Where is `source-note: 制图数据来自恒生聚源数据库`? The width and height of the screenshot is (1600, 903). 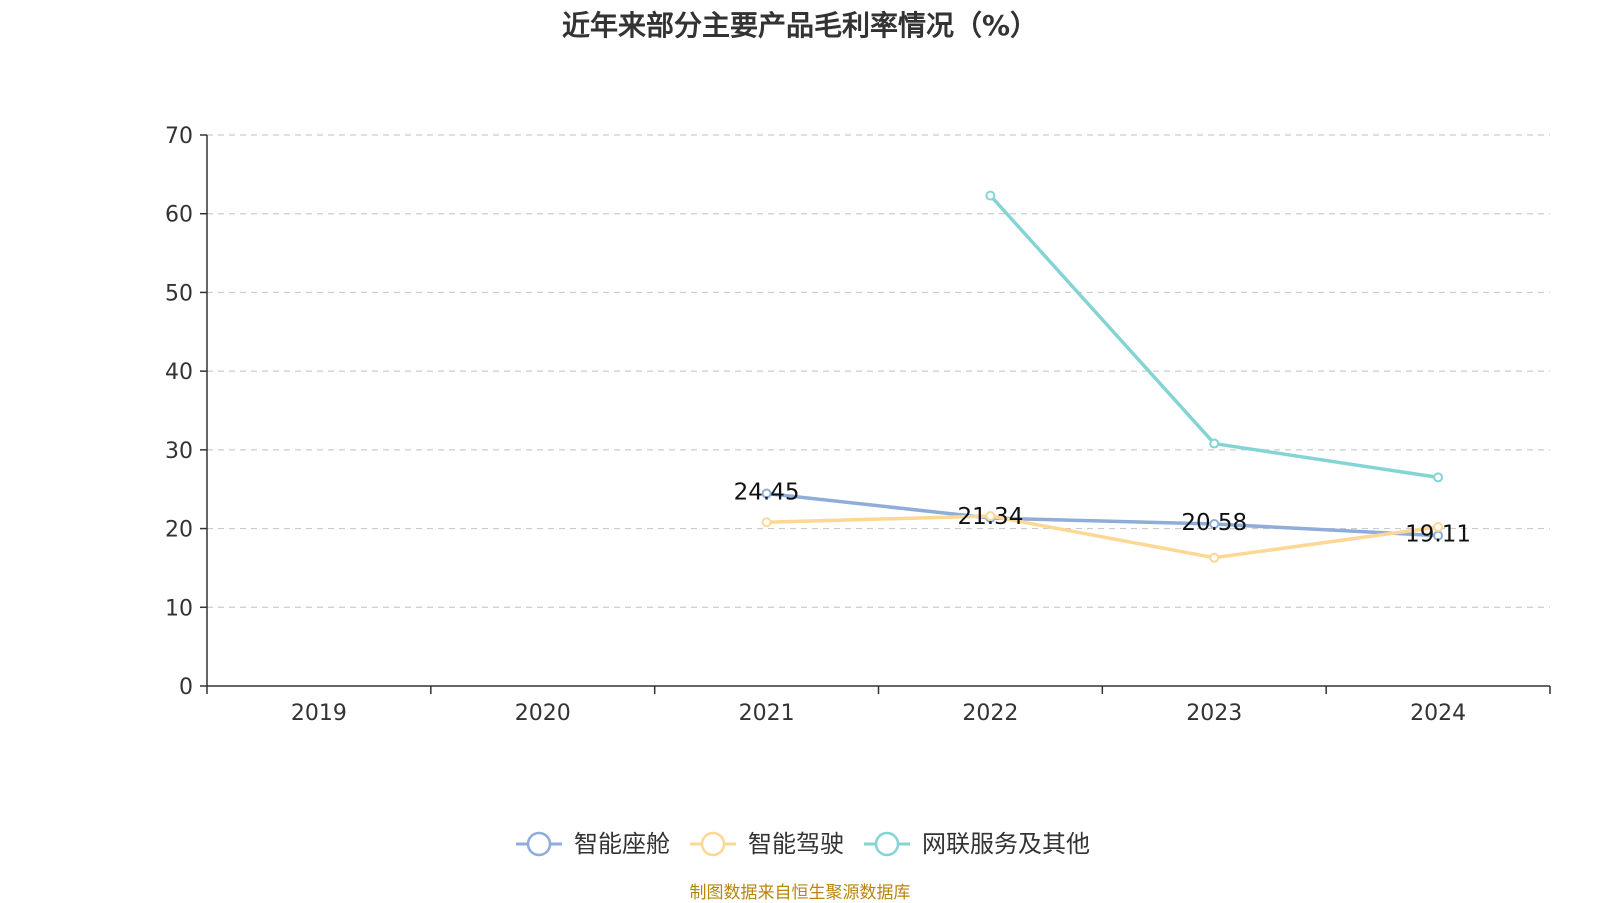 source-note: 制图数据来自恒生聚源数据库 is located at coordinates (800, 893).